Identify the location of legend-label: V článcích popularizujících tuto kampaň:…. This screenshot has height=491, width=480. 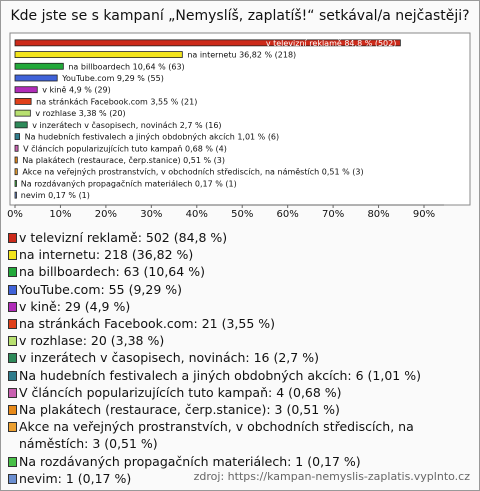
(180, 392).